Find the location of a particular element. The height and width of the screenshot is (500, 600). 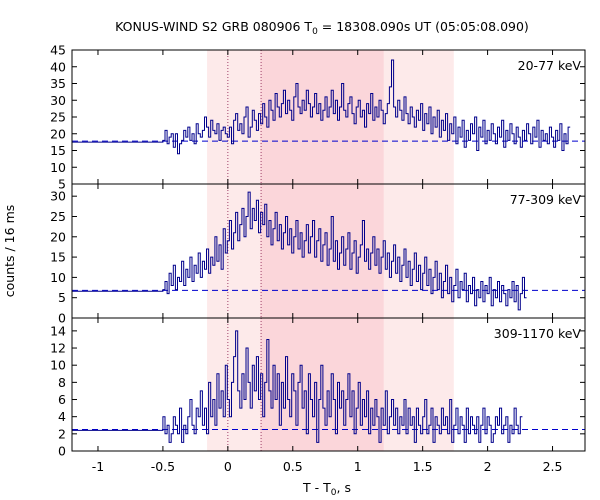

x-tick-label: 1.5 is located at coordinates (423, 466).